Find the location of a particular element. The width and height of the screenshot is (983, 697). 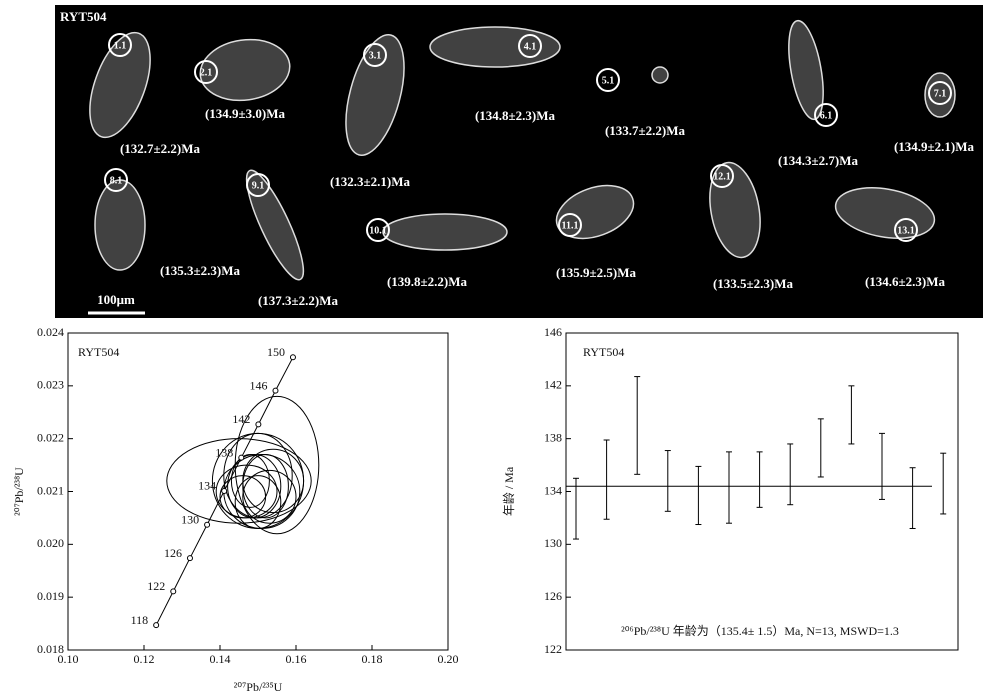

spot-age: (137.3±2.2)Ma is located at coordinates (298, 300).